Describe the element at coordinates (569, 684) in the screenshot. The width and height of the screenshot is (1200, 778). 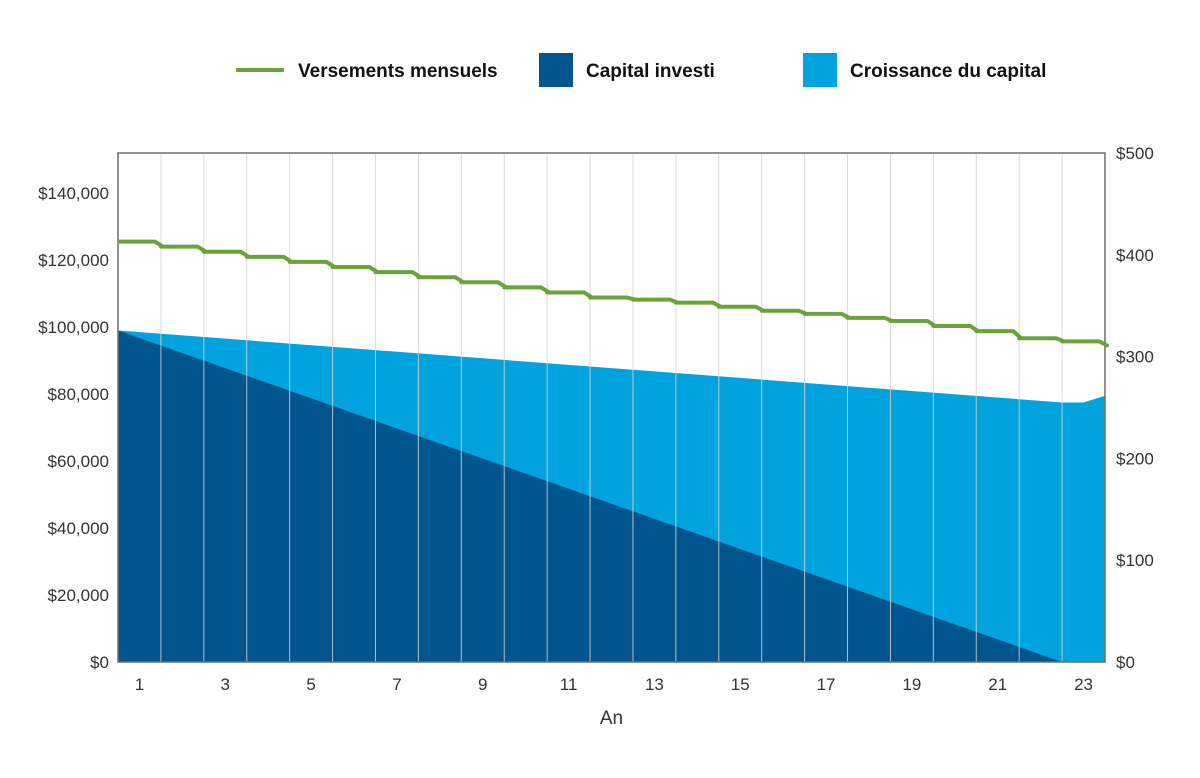
I see `x-tick-label: 11` at that location.